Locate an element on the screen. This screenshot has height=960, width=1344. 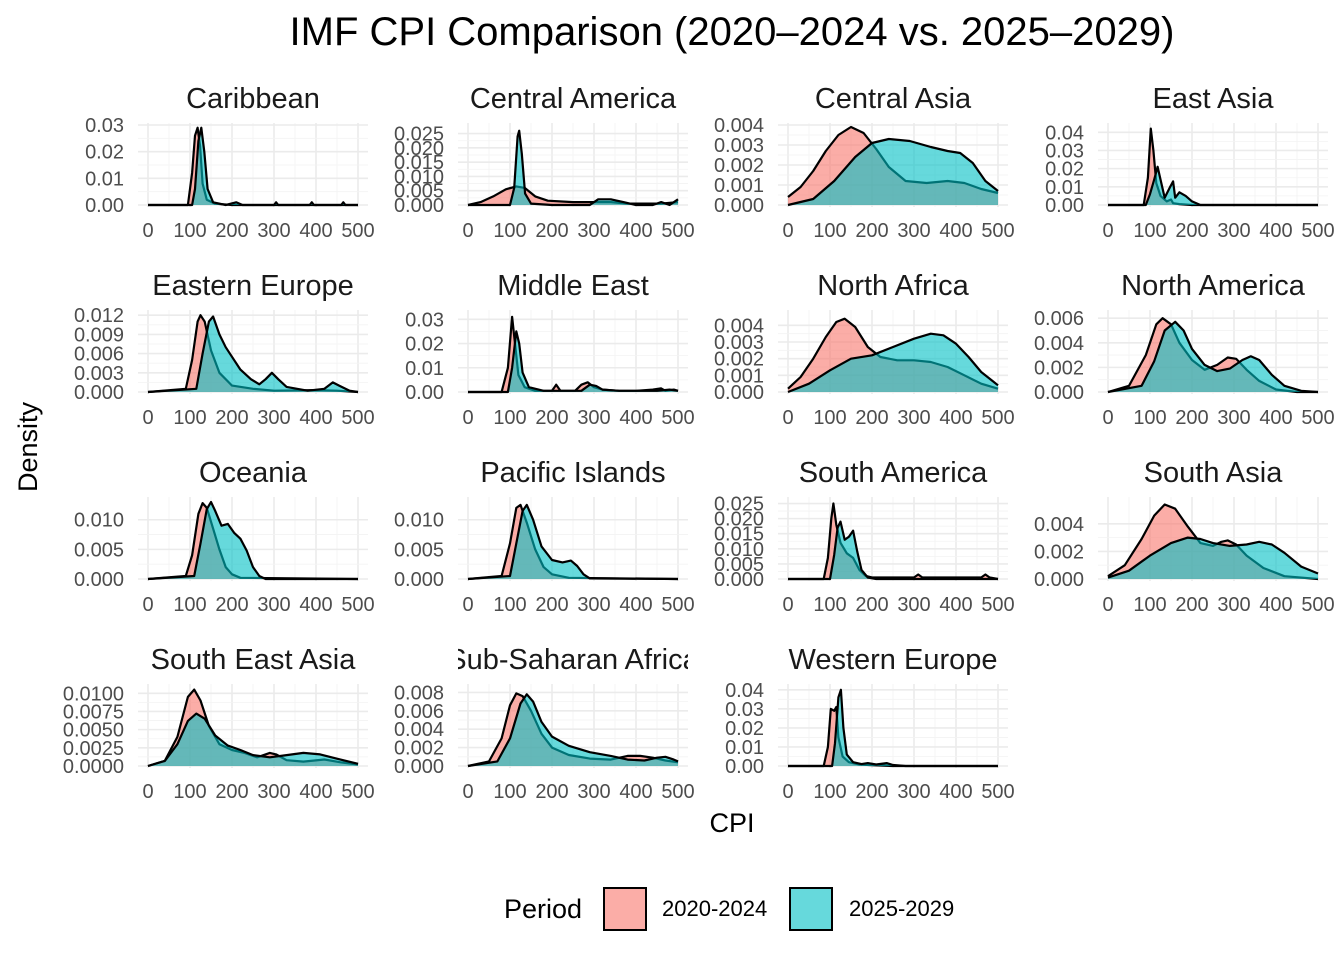
y-tick-label: 0.010 is located at coordinates (419, 177).